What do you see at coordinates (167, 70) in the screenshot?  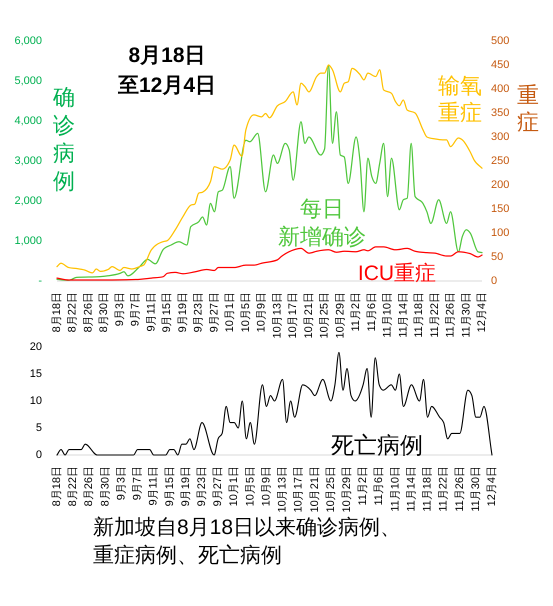 I see `title: 8月18日至12月4日` at bounding box center [167, 70].